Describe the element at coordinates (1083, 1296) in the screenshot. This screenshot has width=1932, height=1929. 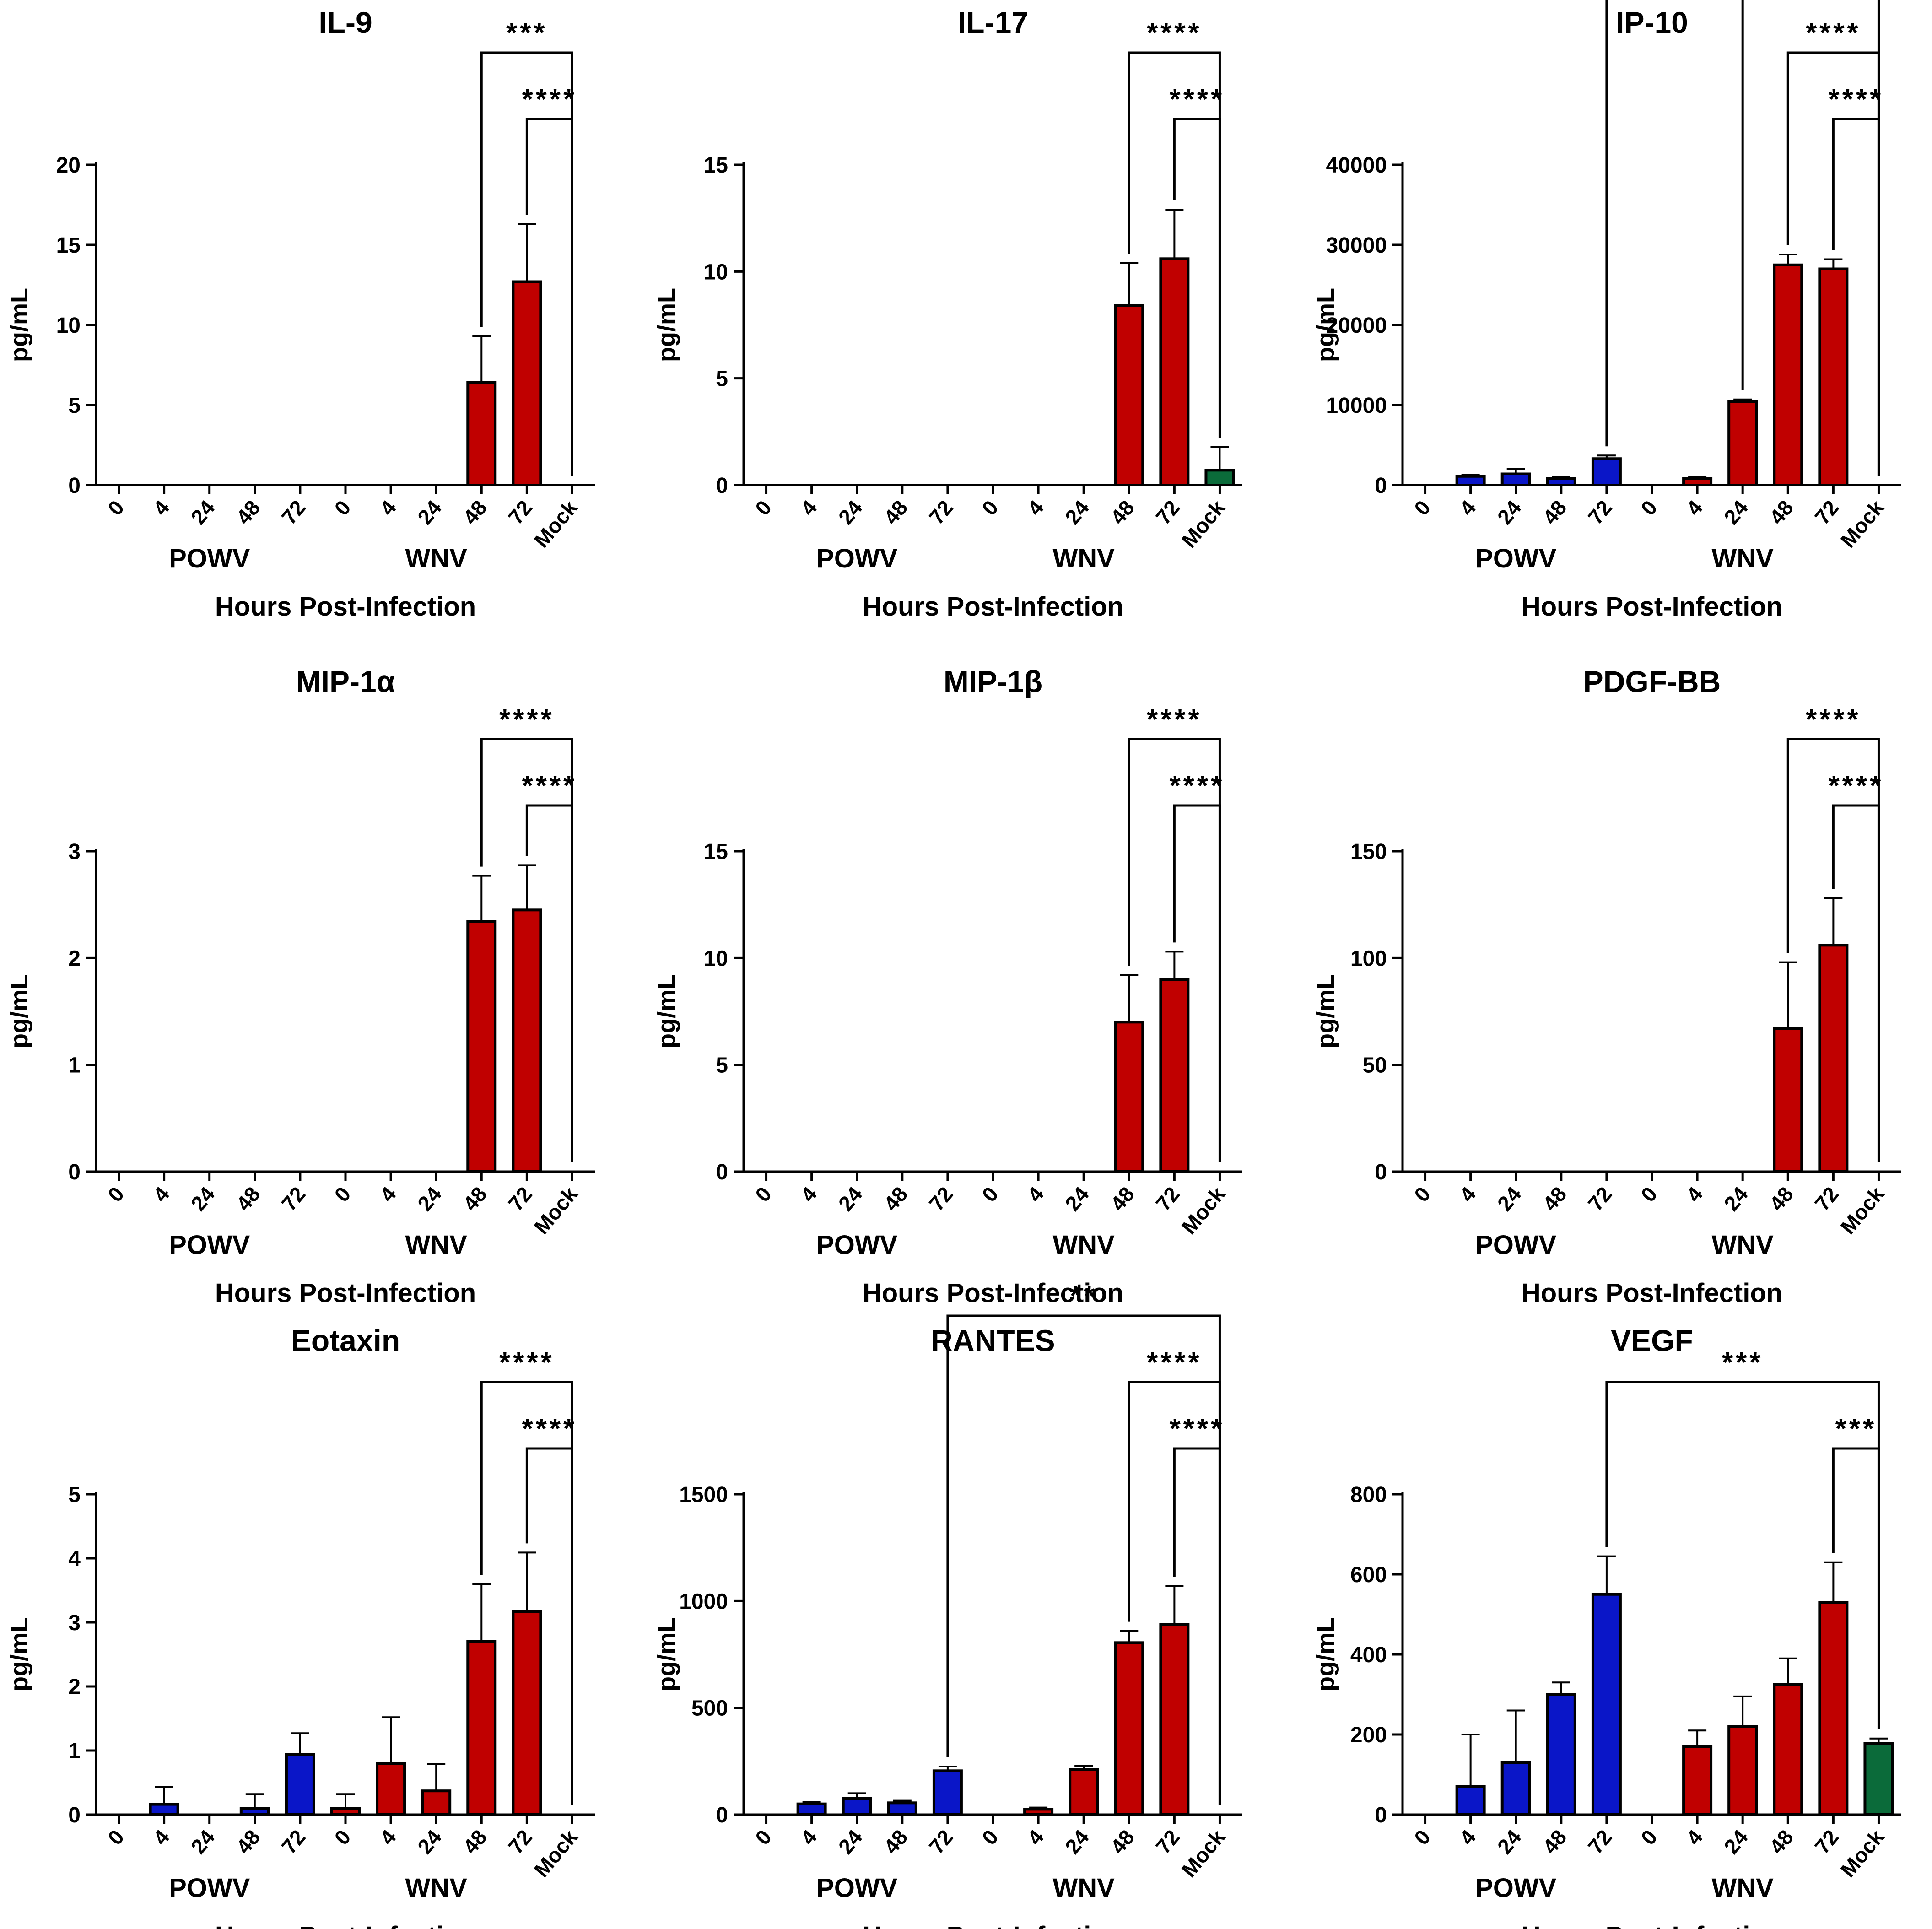
I see `significance-label: **` at that location.